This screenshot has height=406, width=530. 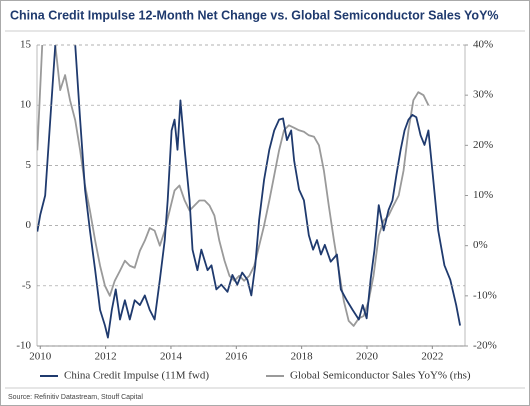 What do you see at coordinates (380, 376) in the screenshot?
I see `legend-label: Global Semiconductor Sales YoY% (rhs)` at bounding box center [380, 376].